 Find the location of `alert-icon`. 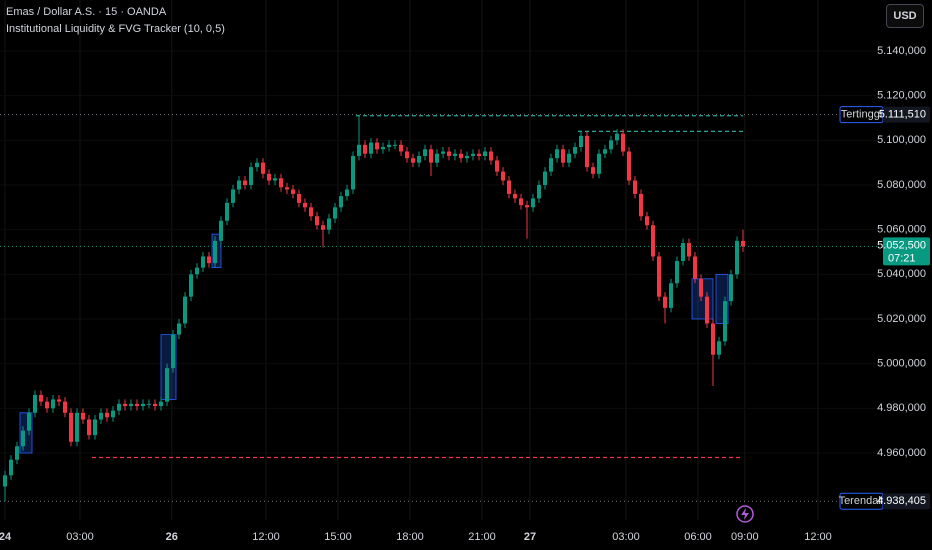

alert-icon is located at coordinates (745, 514).